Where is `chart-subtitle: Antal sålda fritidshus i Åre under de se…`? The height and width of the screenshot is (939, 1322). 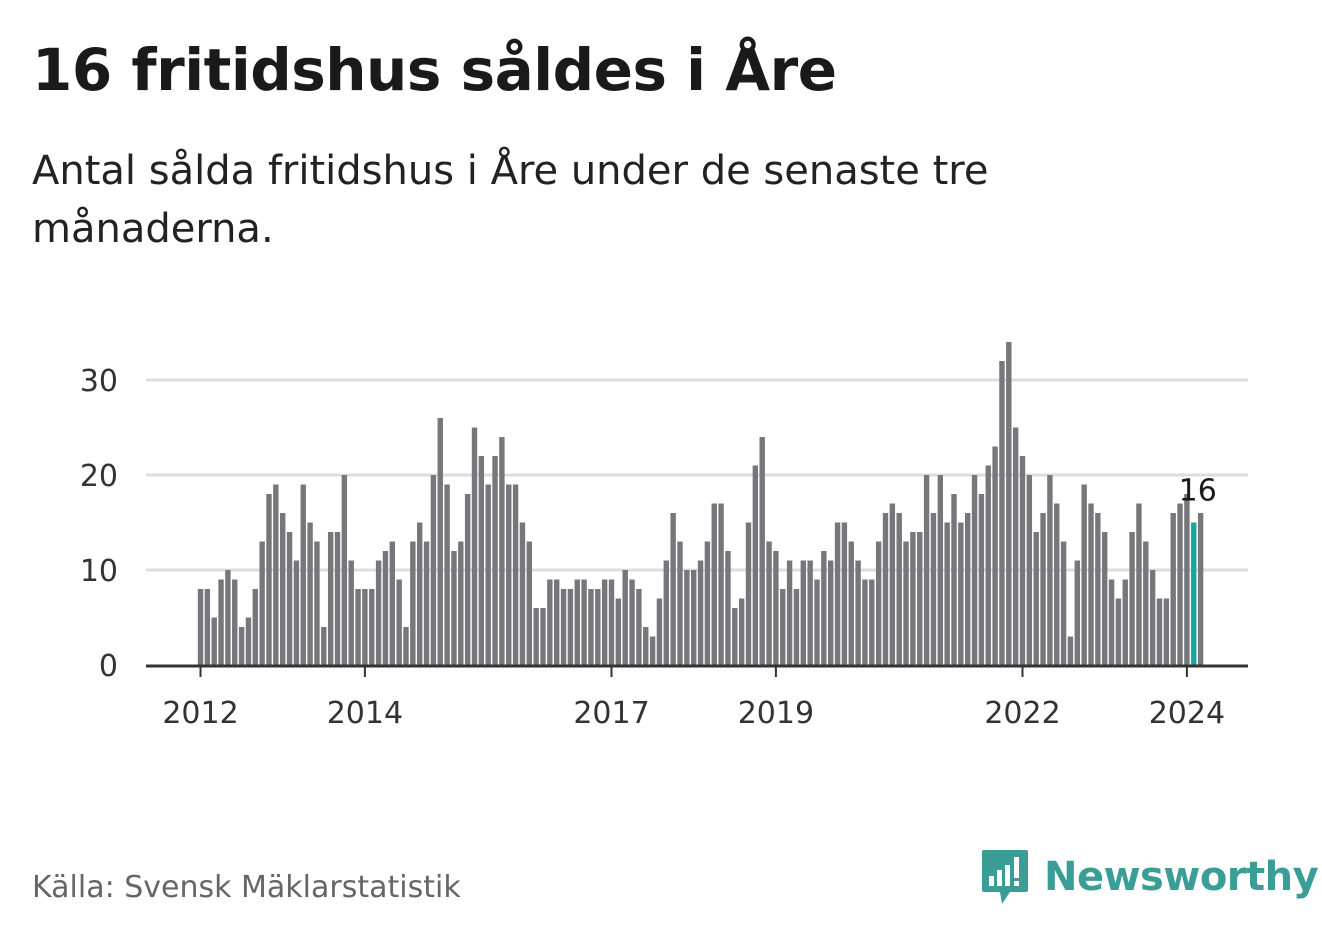
chart-subtitle: Antal sålda fritidshus i Åre under de se… is located at coordinates (510, 200).